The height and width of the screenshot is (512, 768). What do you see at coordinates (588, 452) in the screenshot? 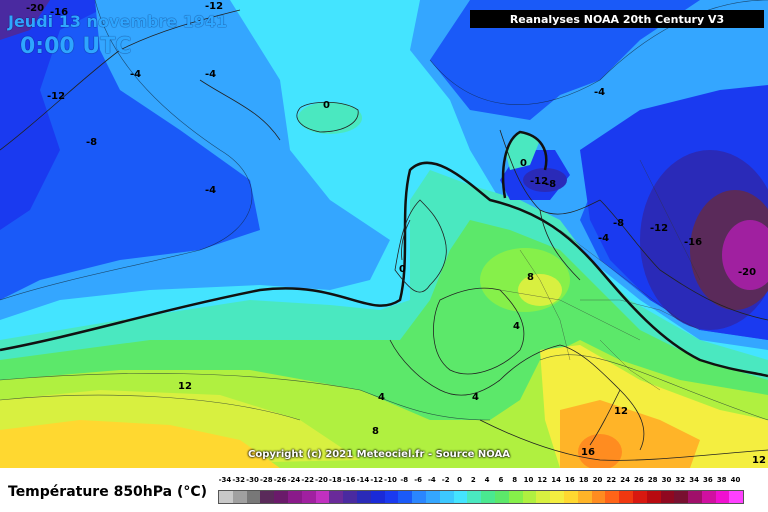
I see `isotherm-label: 16` at bounding box center [588, 452].